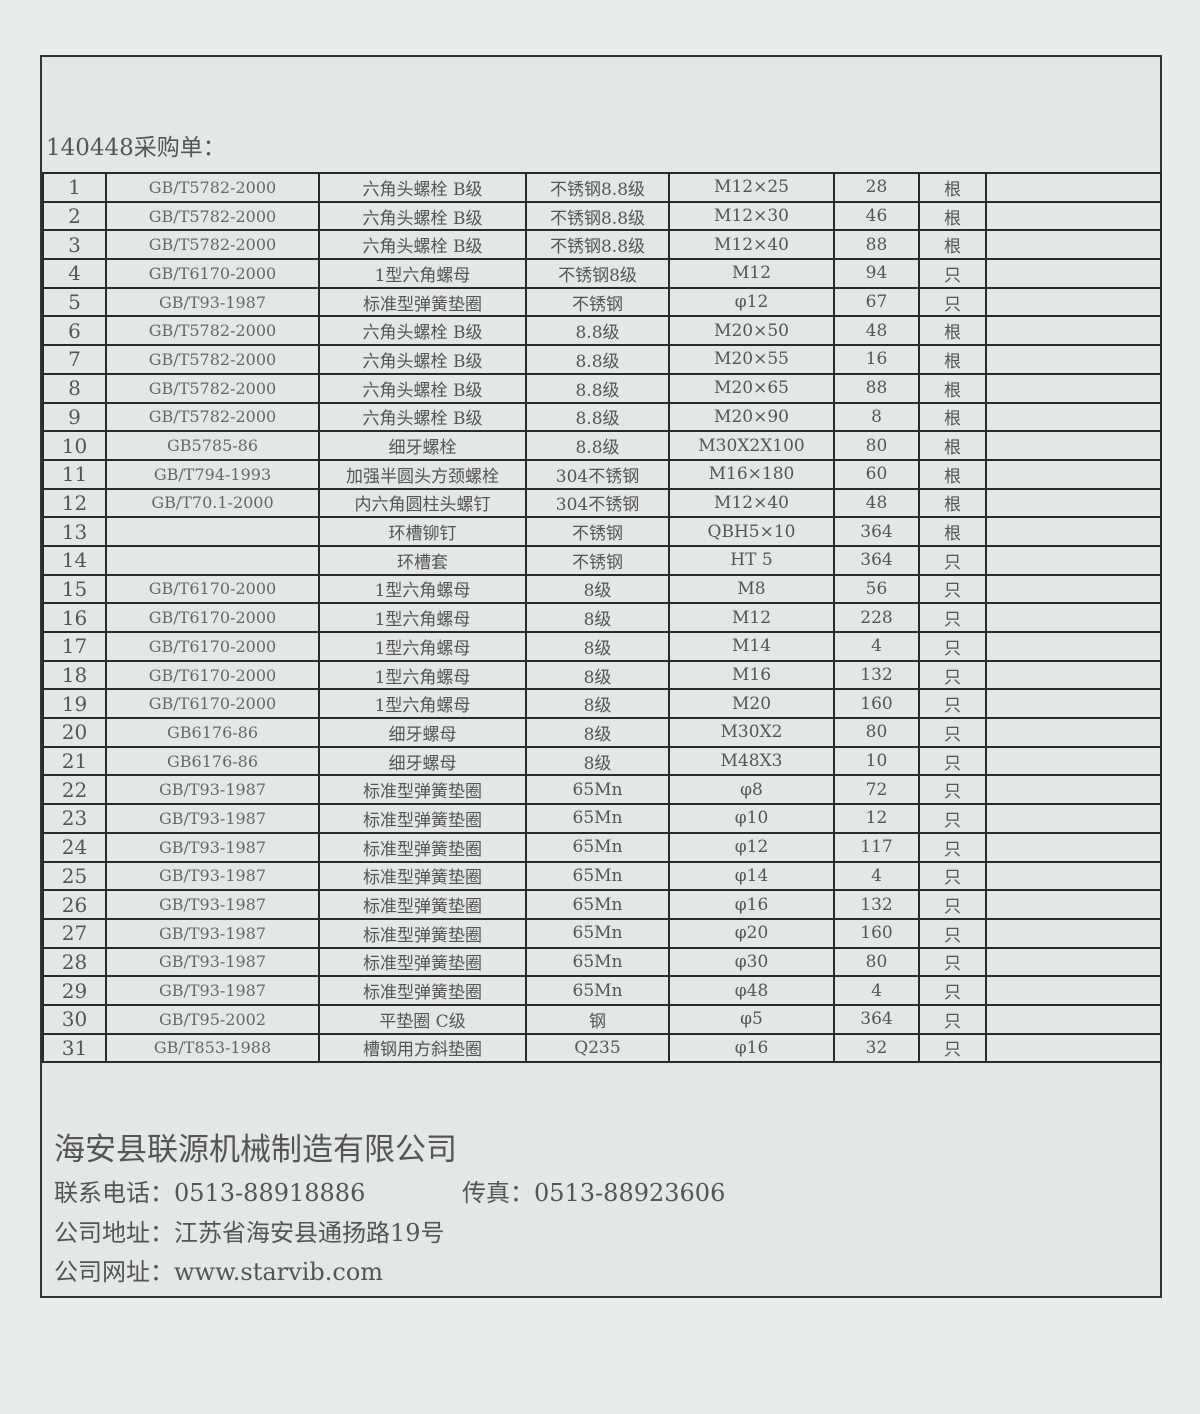 The height and width of the screenshot is (1414, 1200). Describe the element at coordinates (74, 503) in the screenshot. I see `item-number-cell: 12` at that location.